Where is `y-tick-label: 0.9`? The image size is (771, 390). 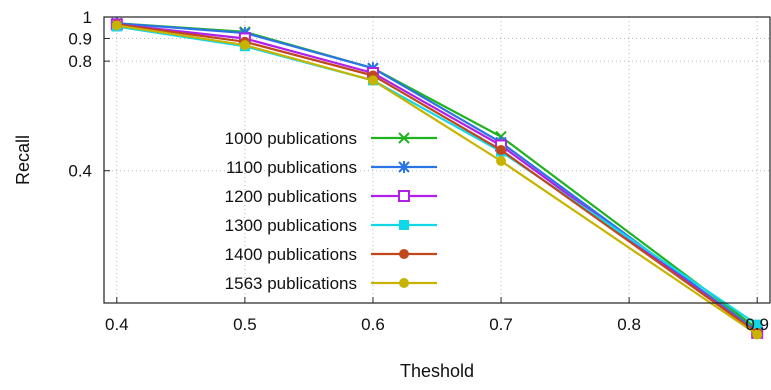 y-tick-label: 0.9 is located at coordinates (80, 38).